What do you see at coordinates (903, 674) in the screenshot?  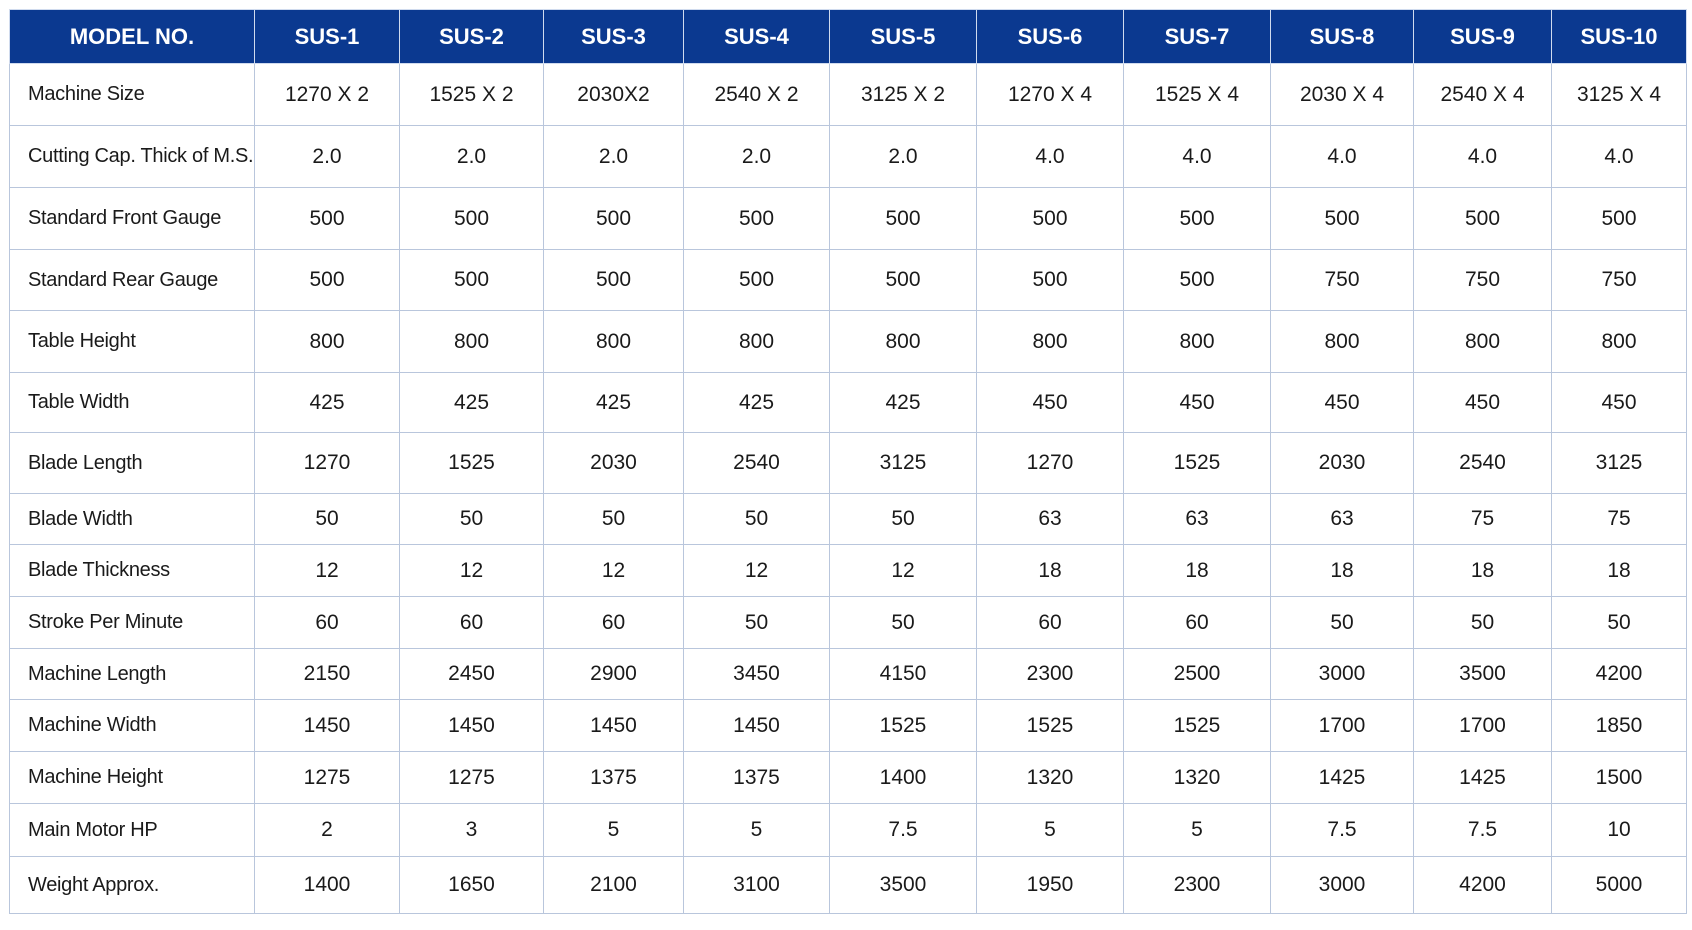 I see `cell: 4150` at bounding box center [903, 674].